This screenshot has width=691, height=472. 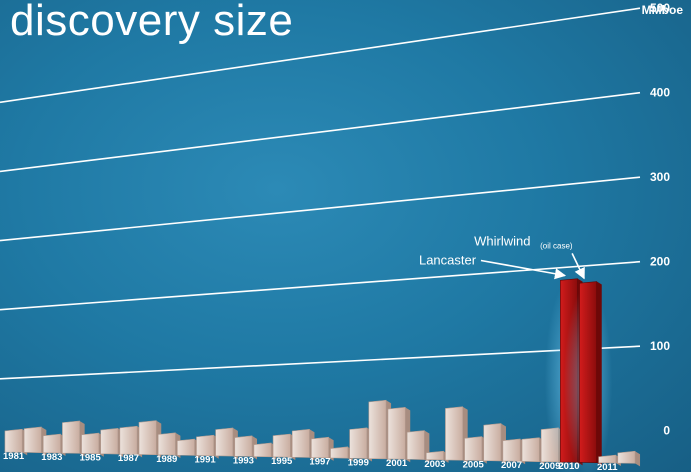 What do you see at coordinates (282, 461) in the screenshot?
I see `x-category-label: 1995` at bounding box center [282, 461].